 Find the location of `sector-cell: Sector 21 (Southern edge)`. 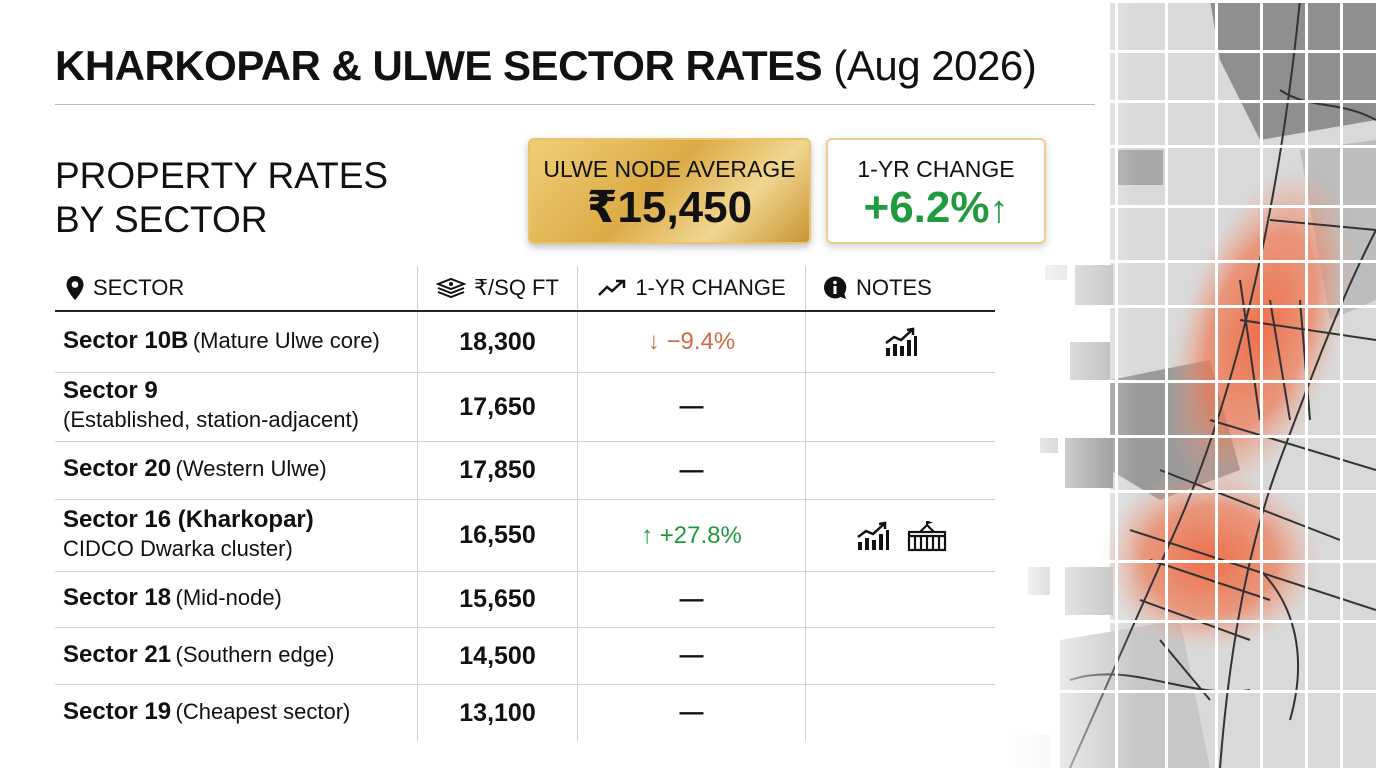

sector-cell: Sector 21 (Southern edge) is located at coordinates (236, 656).